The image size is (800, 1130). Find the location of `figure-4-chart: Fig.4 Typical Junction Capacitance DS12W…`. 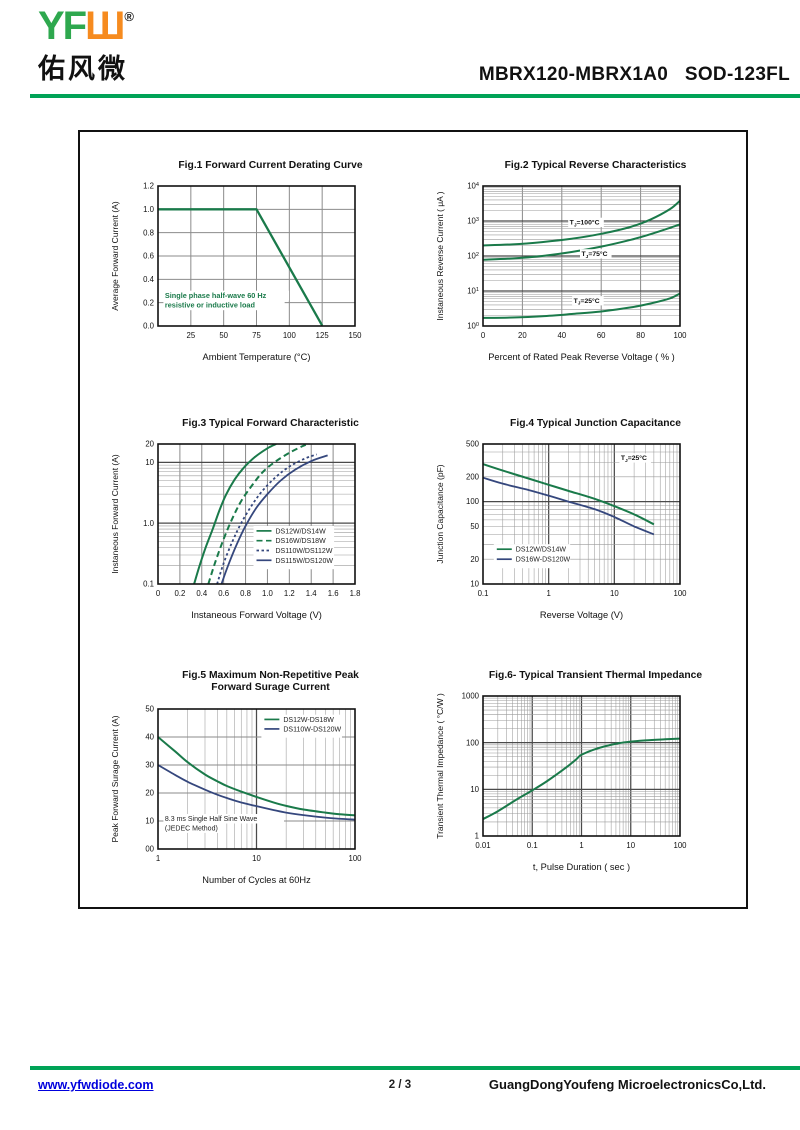

figure-4-chart: Fig.4 Typical Junction Capacitance DS12W… is located at coordinates (565, 521).